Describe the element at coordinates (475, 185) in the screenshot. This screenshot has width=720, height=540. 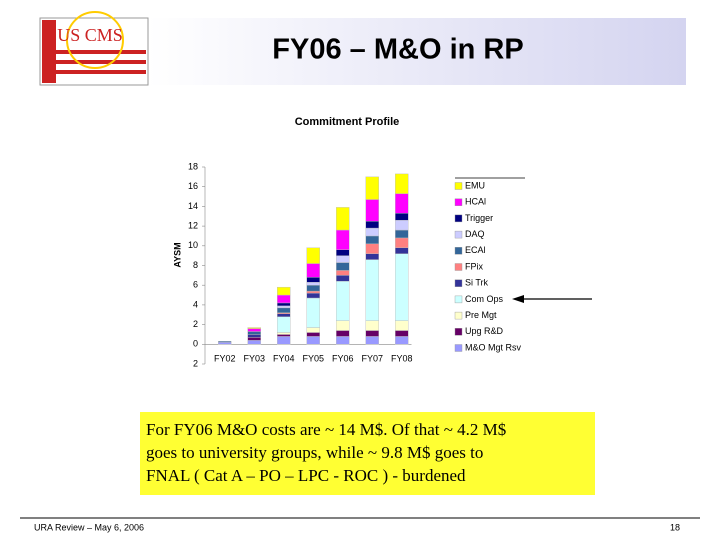
I see `legend-label: EMU` at that location.